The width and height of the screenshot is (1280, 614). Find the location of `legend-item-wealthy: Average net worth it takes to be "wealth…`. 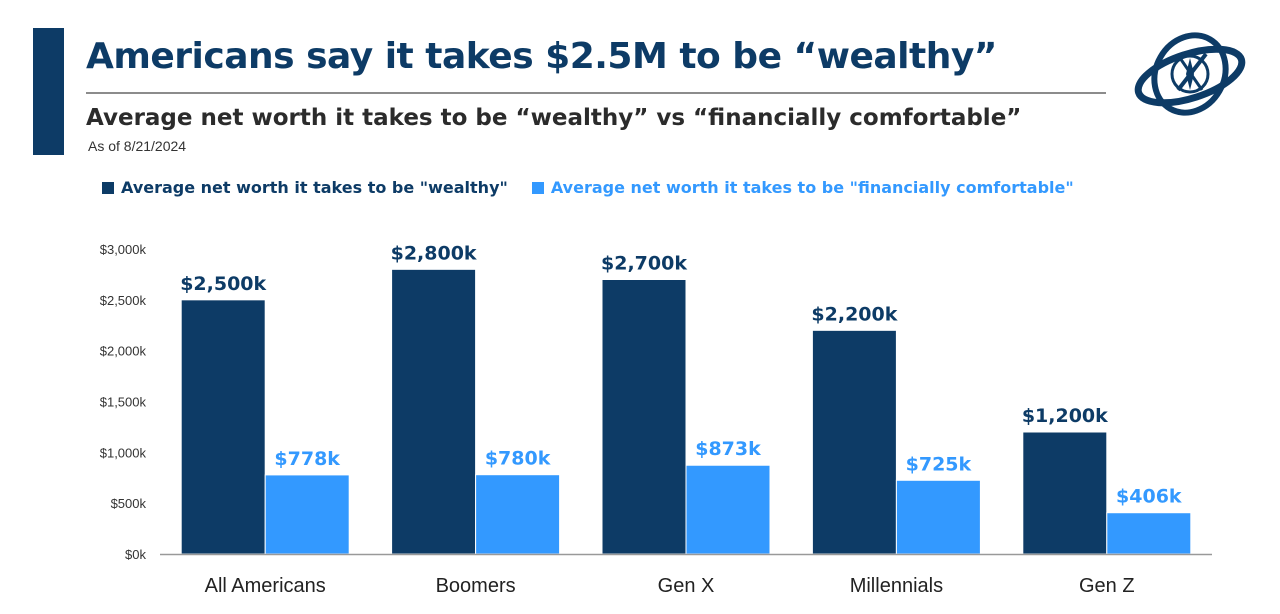

legend-item-wealthy: Average net worth it takes to be "wealth… is located at coordinates (305, 187).